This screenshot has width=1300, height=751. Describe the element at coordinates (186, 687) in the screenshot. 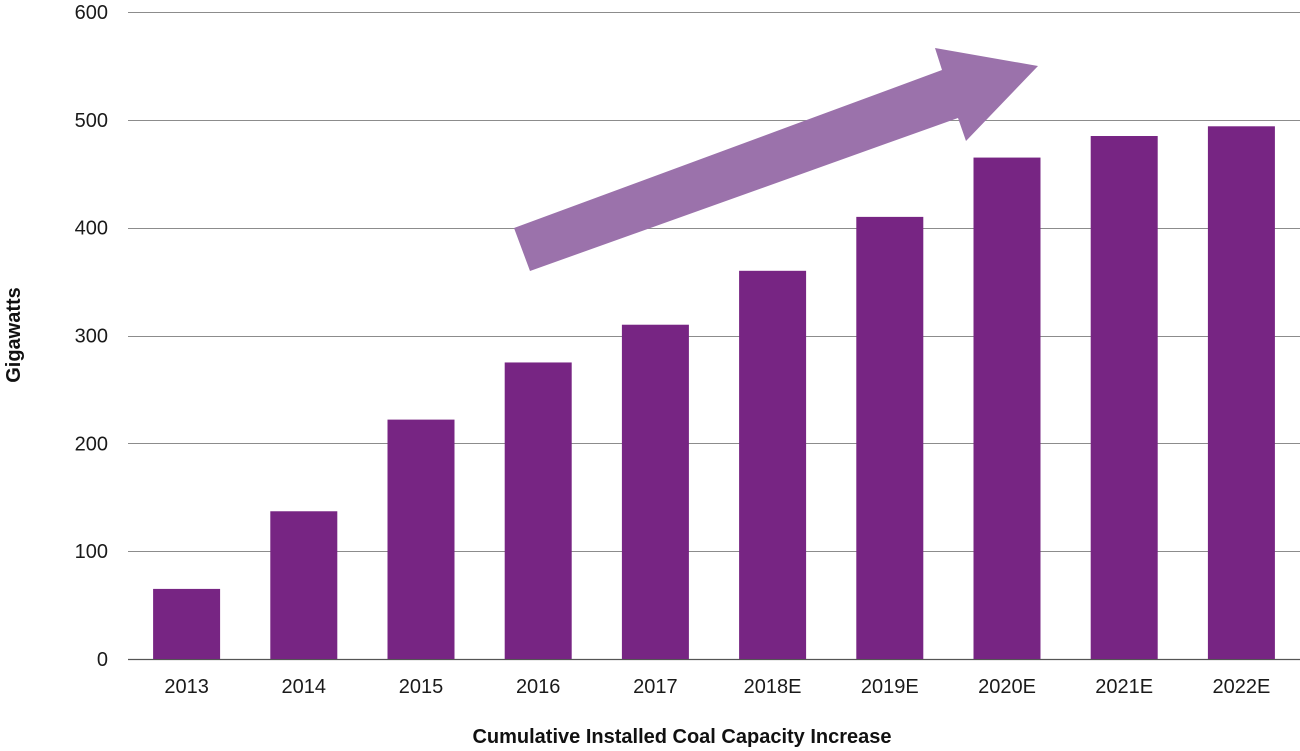

I see `x-tick-label: 2013` at that location.